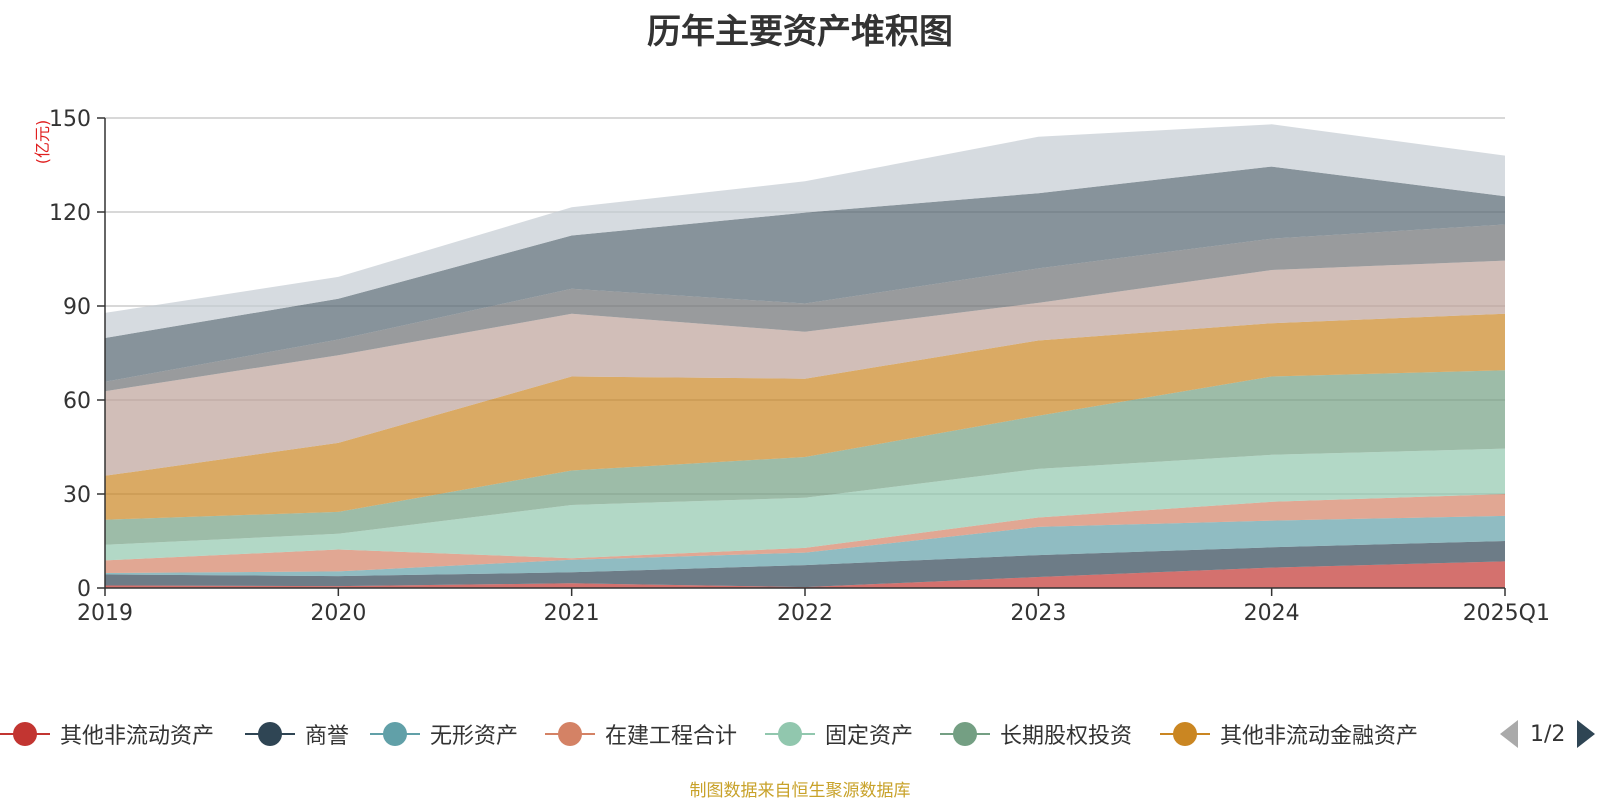  Describe the element at coordinates (1506, 613) in the screenshot. I see `x-tick-label: 2025Q1` at that location.